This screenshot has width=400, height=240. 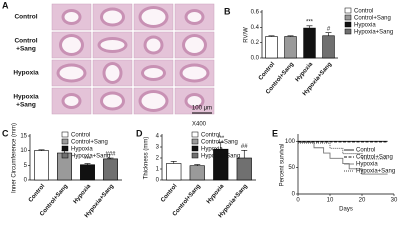 What do you see at coordinates (158, 159) in the screenshot?
I see `y-tick-label: 2` at bounding box center [158, 159].